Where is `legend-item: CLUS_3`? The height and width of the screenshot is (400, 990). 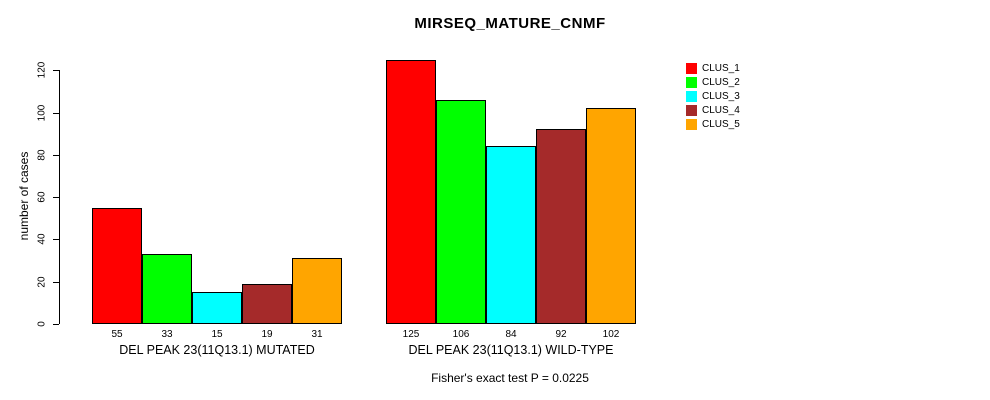
legend-item: CLUS_3 is located at coordinates (713, 96).